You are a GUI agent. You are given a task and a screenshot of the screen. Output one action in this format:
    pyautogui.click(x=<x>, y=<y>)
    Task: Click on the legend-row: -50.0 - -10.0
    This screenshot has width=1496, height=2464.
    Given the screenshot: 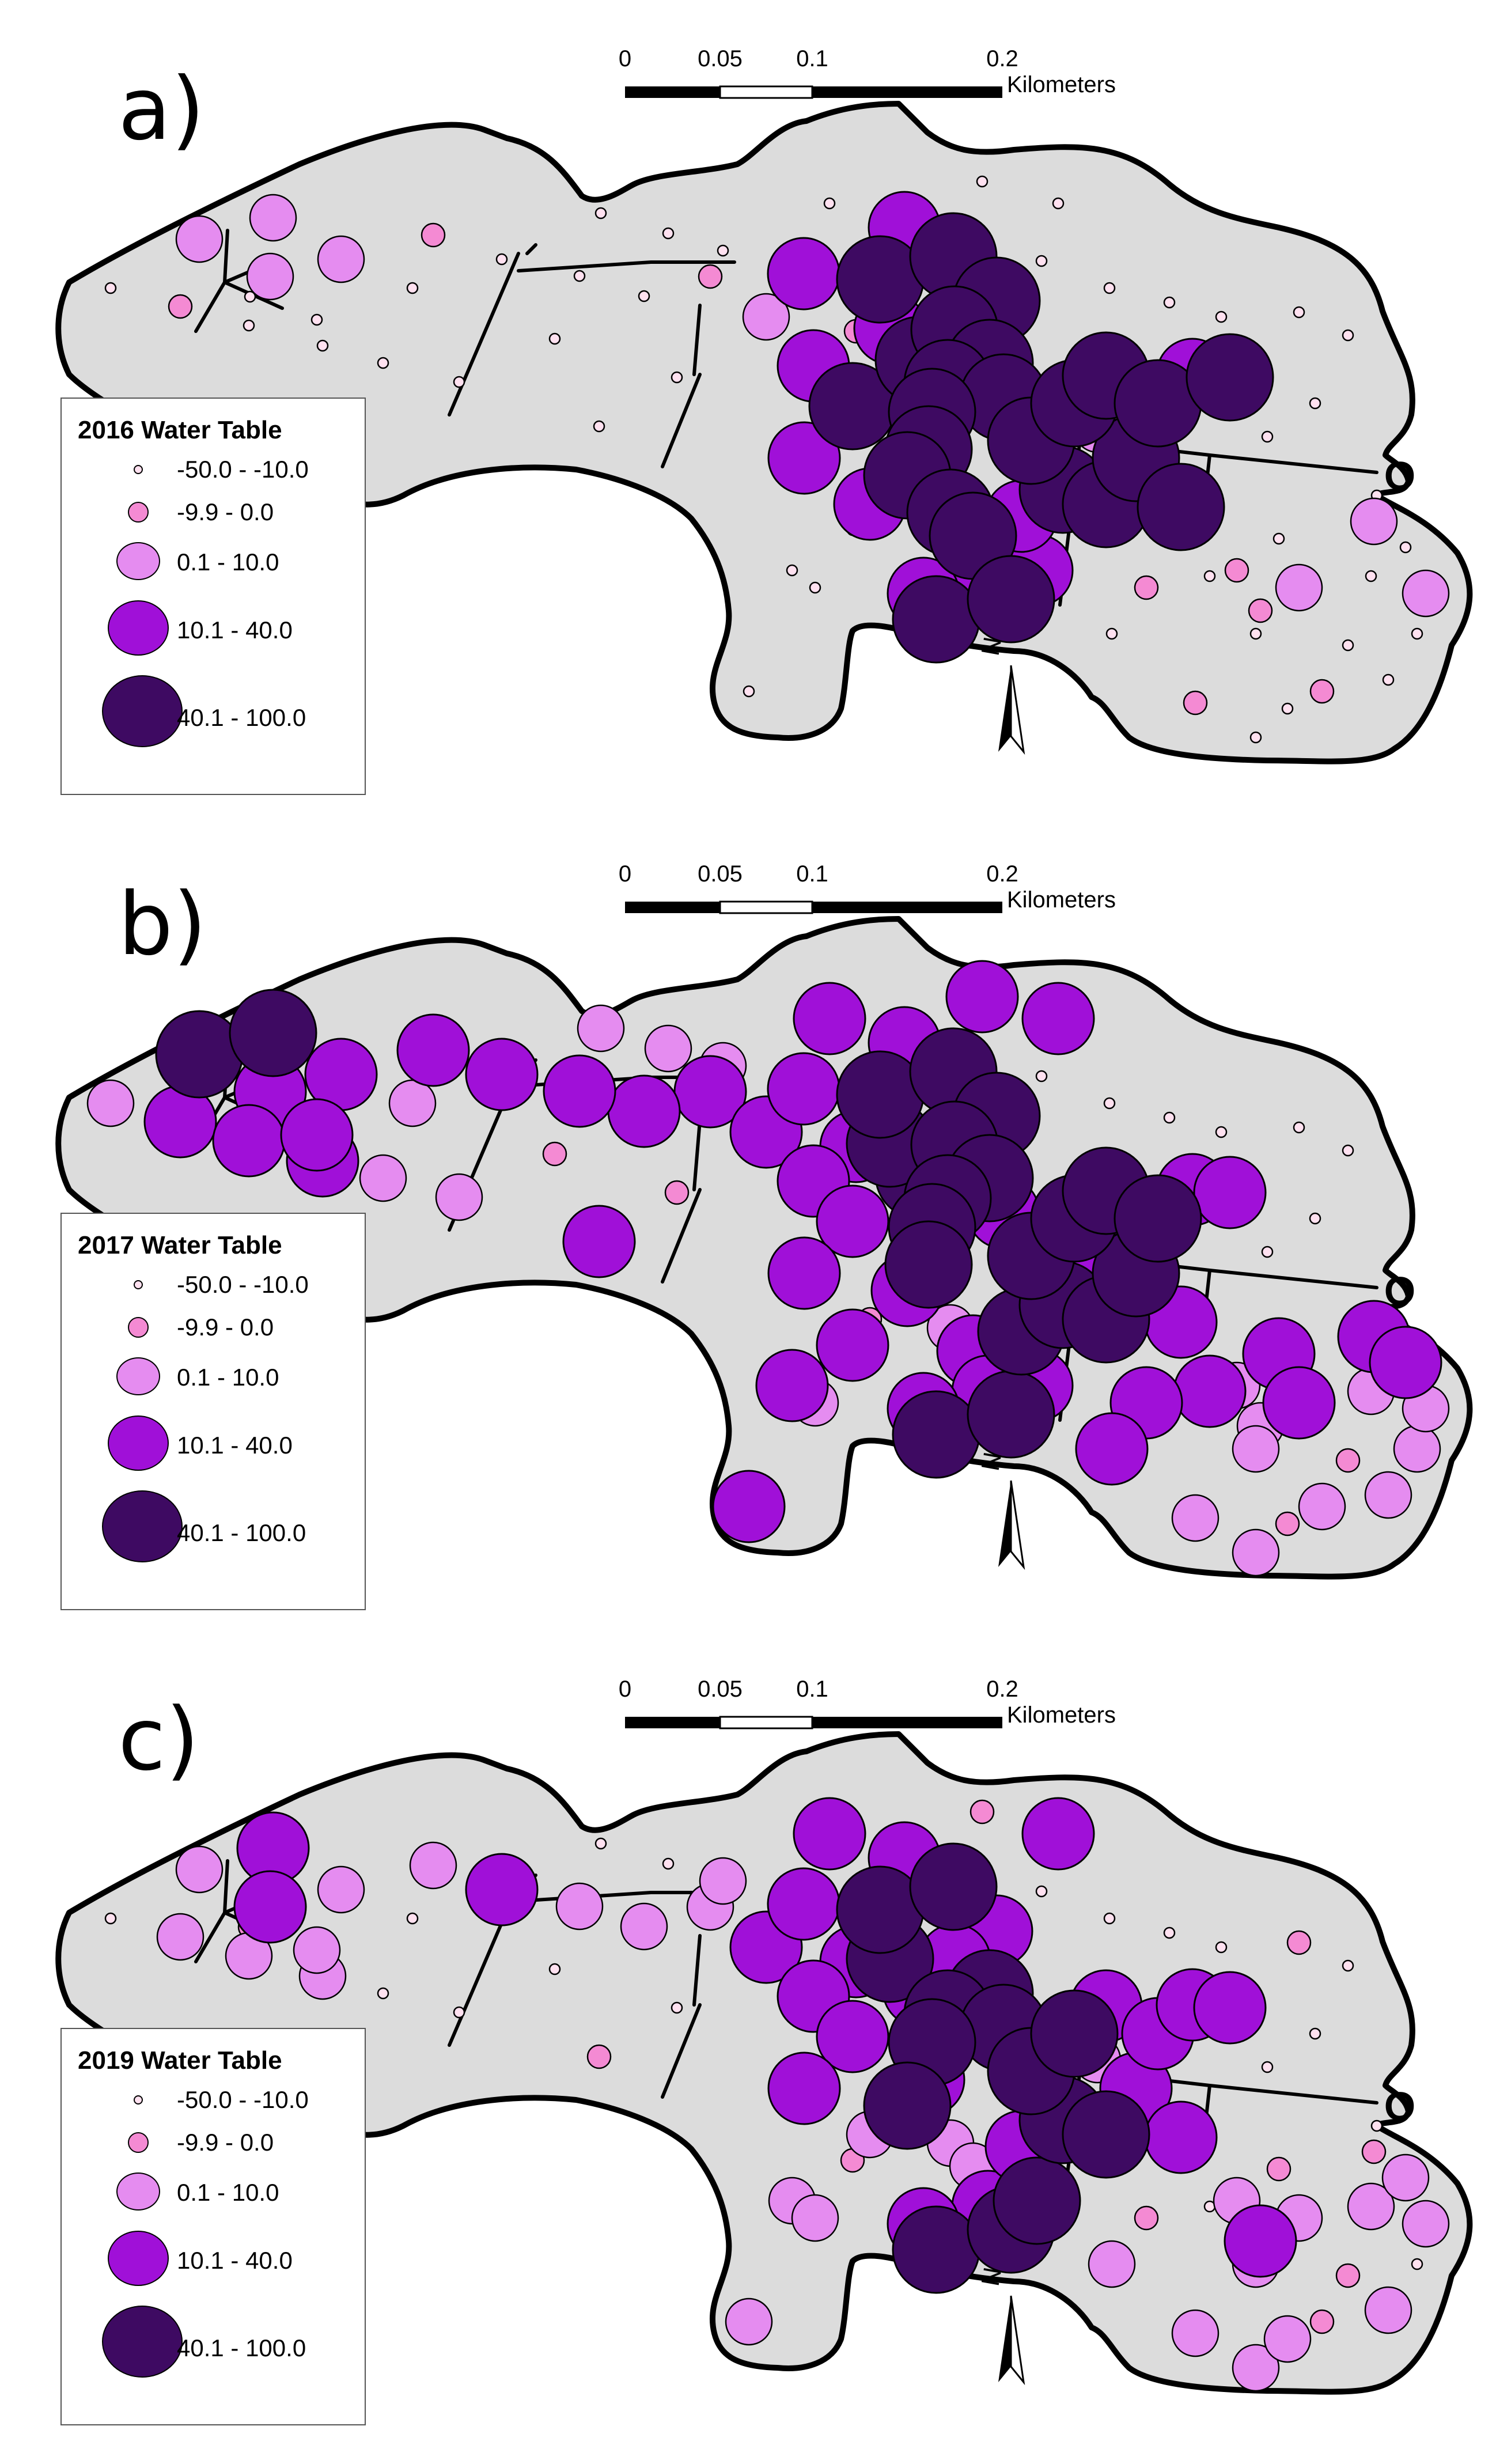 What is the action you would take?
    pyautogui.click(x=212, y=1292)
    